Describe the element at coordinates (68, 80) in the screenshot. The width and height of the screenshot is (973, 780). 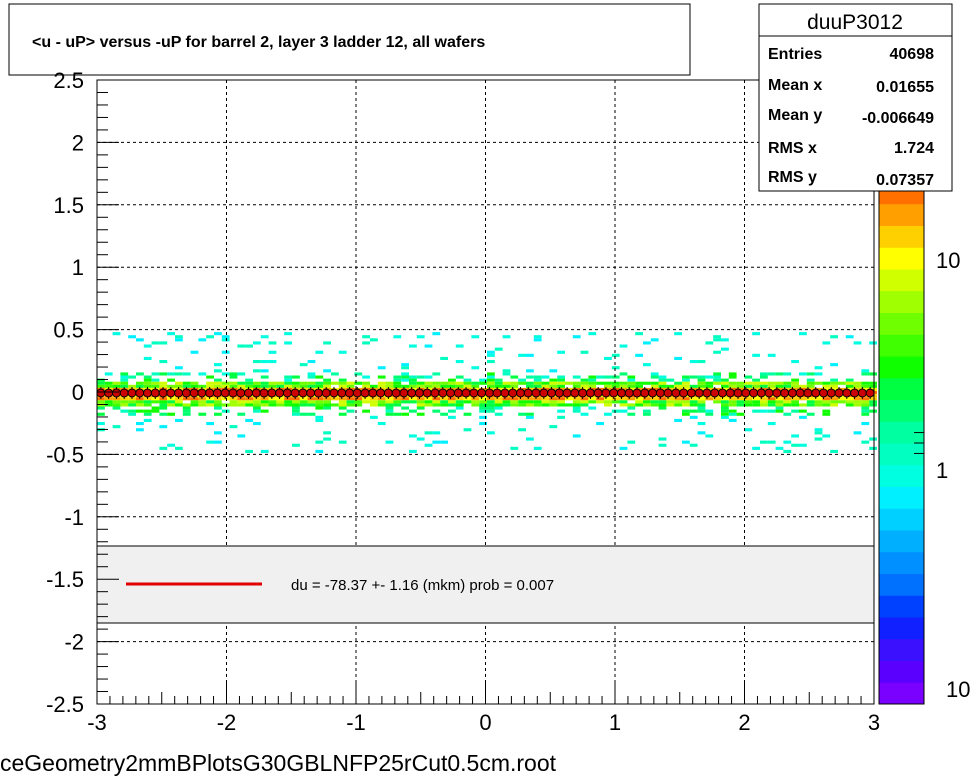
I see `y-tick-label: 2.5` at that location.